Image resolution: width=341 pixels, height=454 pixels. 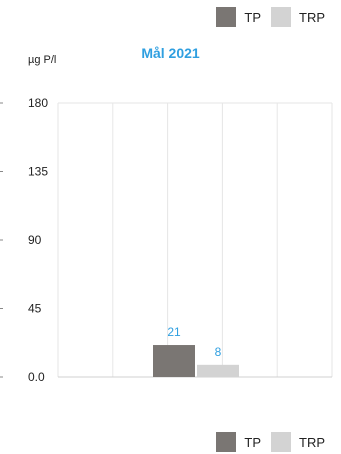 I want to click on legend-bottom-swatch-trp, so click(x=281, y=442).